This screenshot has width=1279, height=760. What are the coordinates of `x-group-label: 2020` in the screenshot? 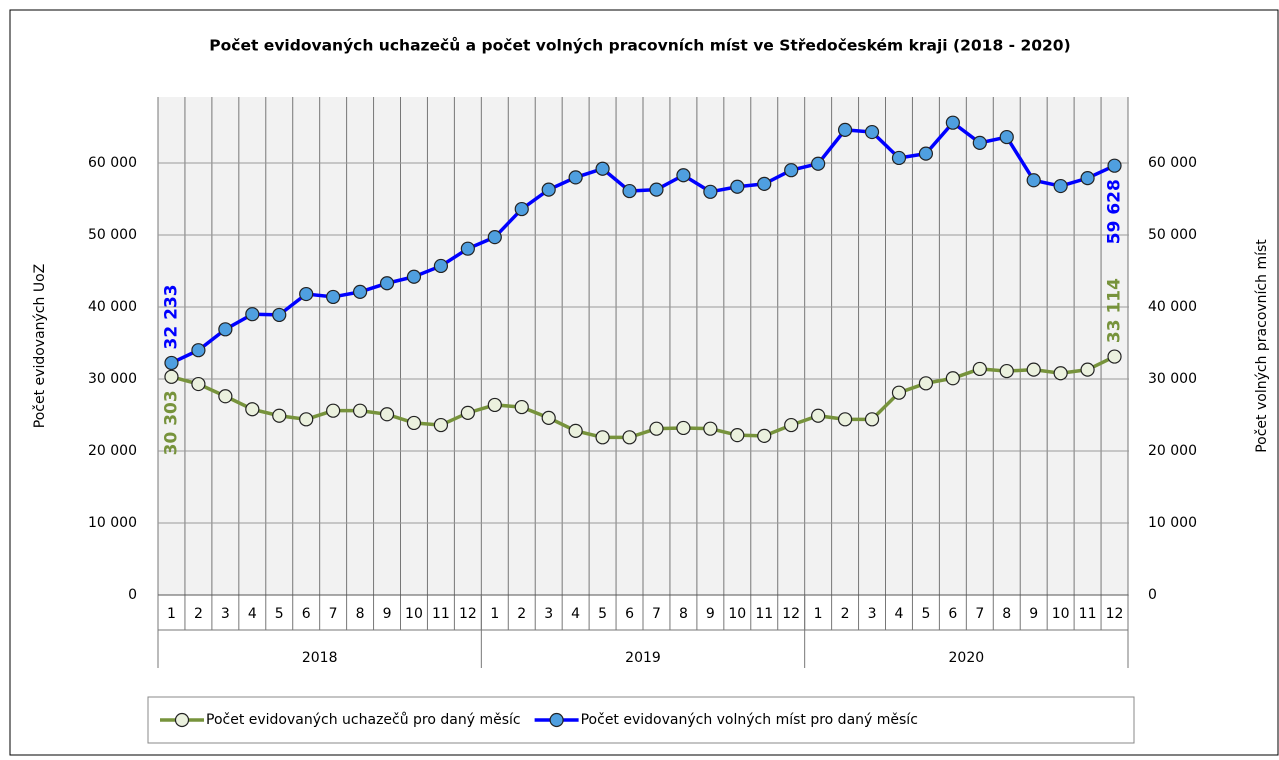 It's located at (967, 658).